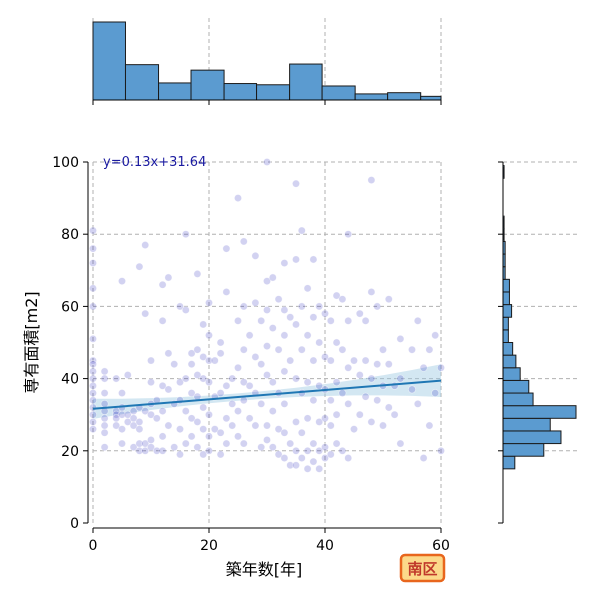 Image resolution: width=600 pixels, height=600 pixels. Describe the element at coordinates (267, 102) in the screenshot. I see `top-histogram-axis` at that location.